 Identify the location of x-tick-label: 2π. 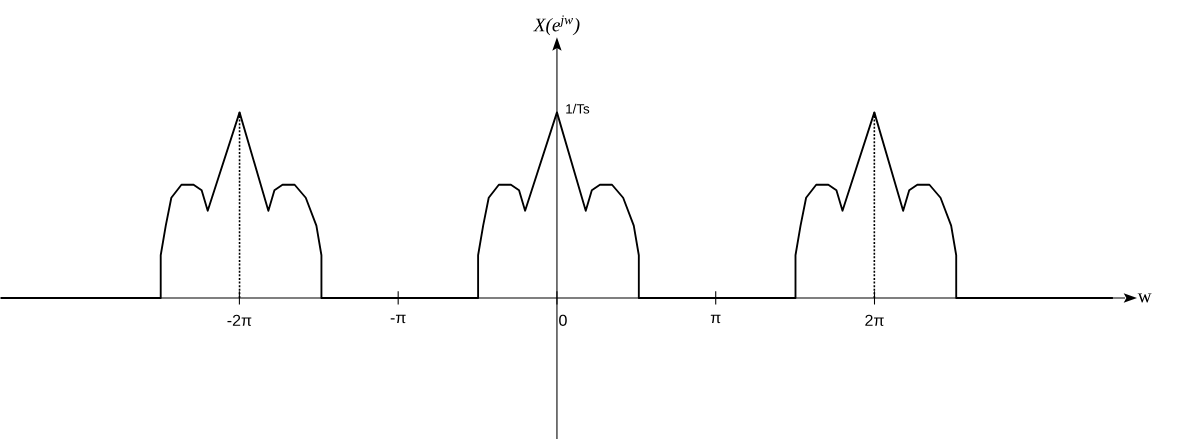
(874, 320).